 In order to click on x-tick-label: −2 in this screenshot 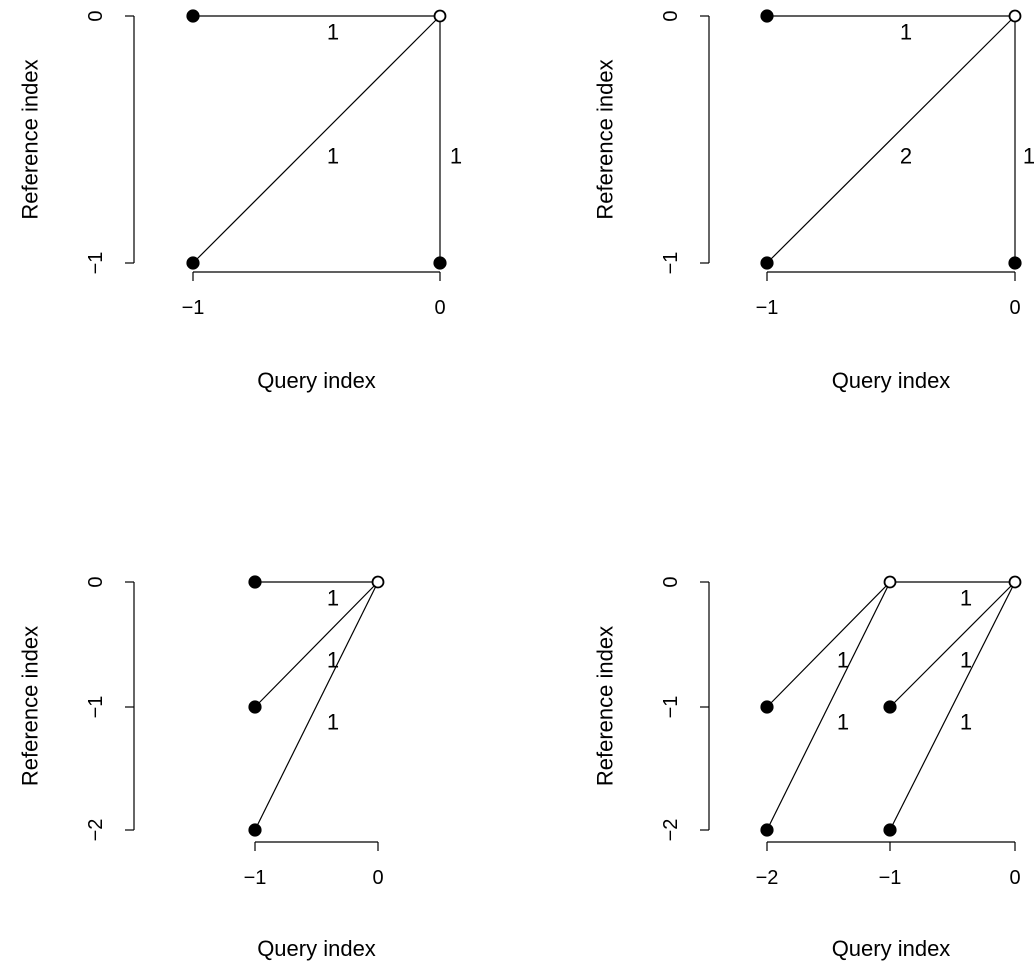, I will do `click(767, 878)`.